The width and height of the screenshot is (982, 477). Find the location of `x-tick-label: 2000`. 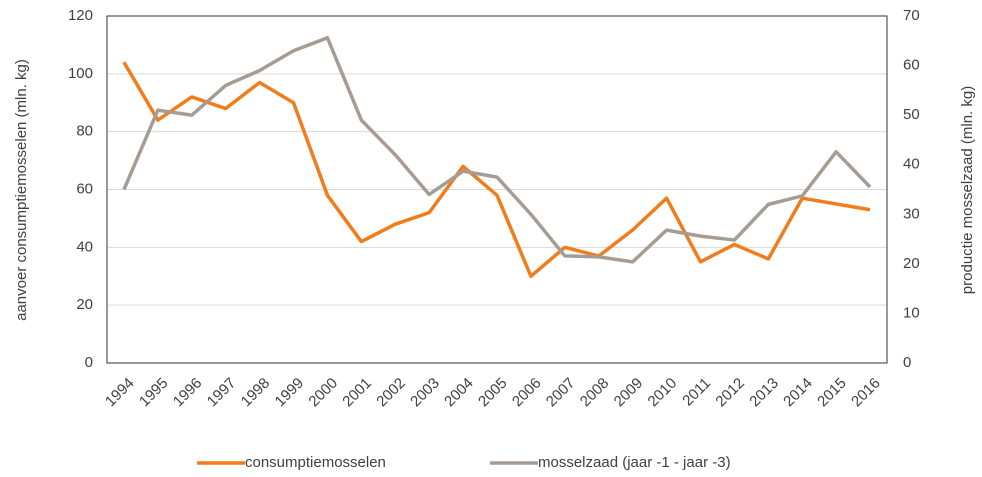

x-tick-label: 2000 is located at coordinates (323, 393).